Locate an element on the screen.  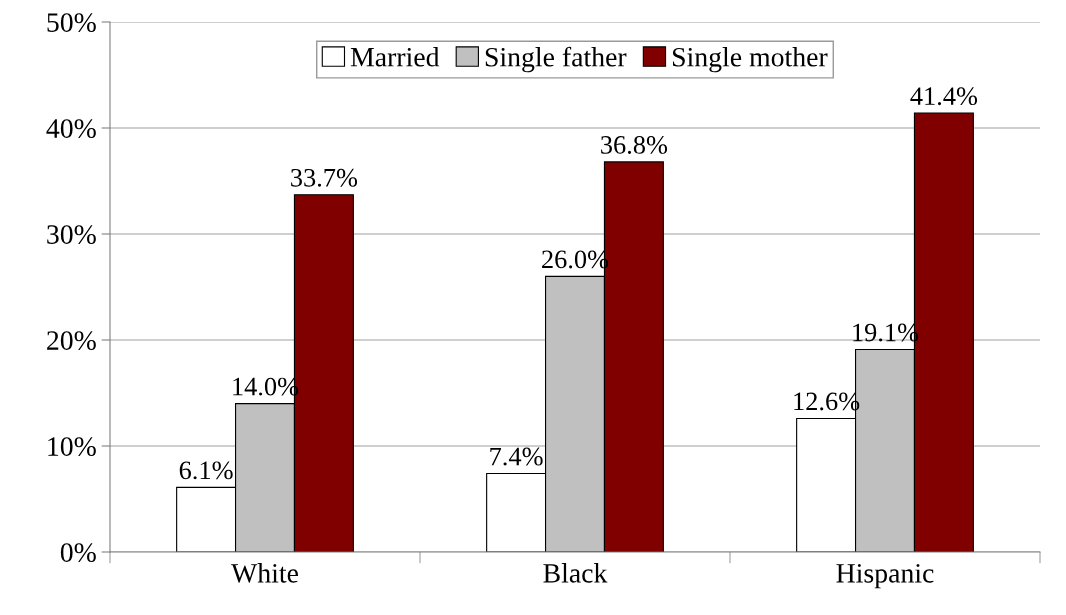
y-tick-label: 30% is located at coordinates (71, 234).